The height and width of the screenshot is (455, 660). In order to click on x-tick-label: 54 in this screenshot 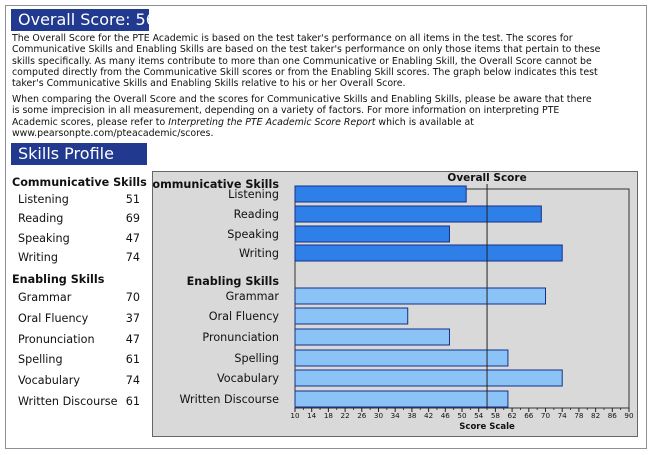, I will do `click(479, 415)`.